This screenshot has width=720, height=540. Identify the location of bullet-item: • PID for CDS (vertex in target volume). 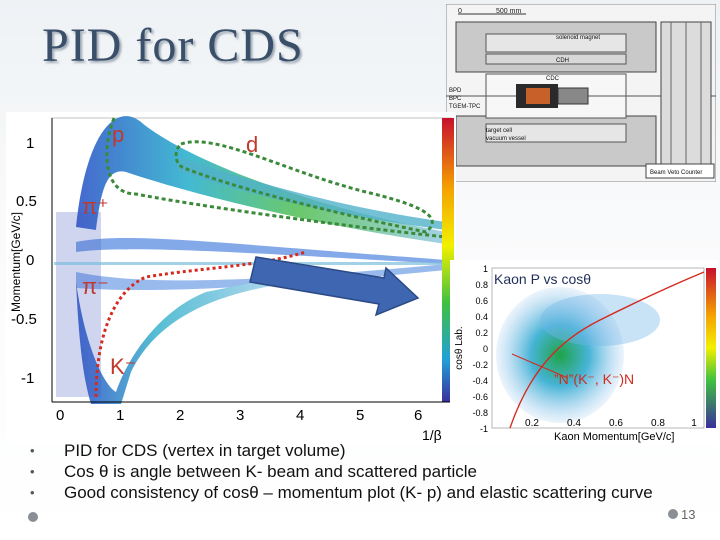
(350, 450).